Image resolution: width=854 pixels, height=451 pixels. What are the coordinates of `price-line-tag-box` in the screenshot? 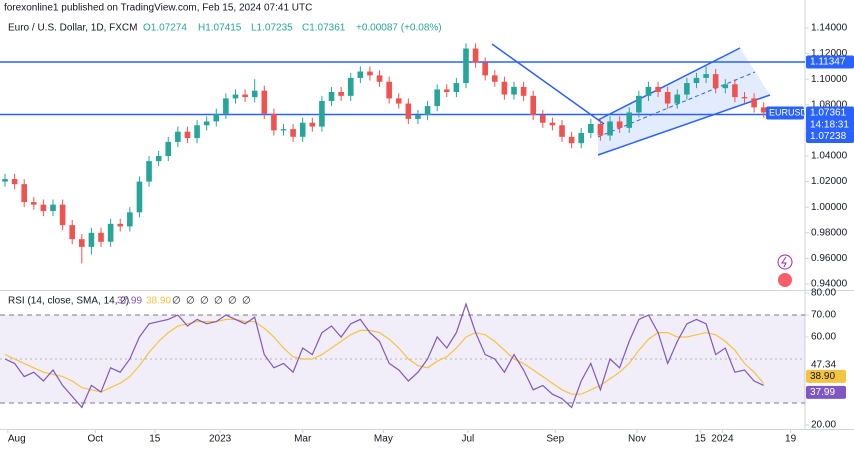 It's located at (830, 62).